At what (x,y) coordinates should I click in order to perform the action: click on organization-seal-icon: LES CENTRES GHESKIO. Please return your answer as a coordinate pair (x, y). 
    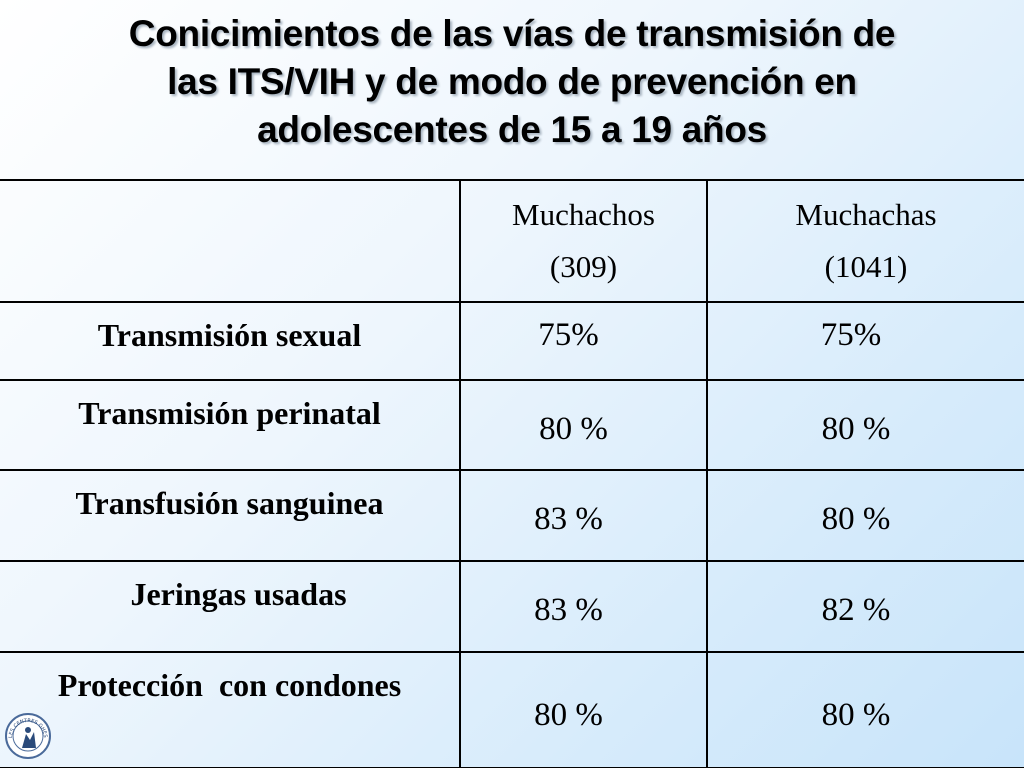
    Looking at the image, I should click on (27, 735).